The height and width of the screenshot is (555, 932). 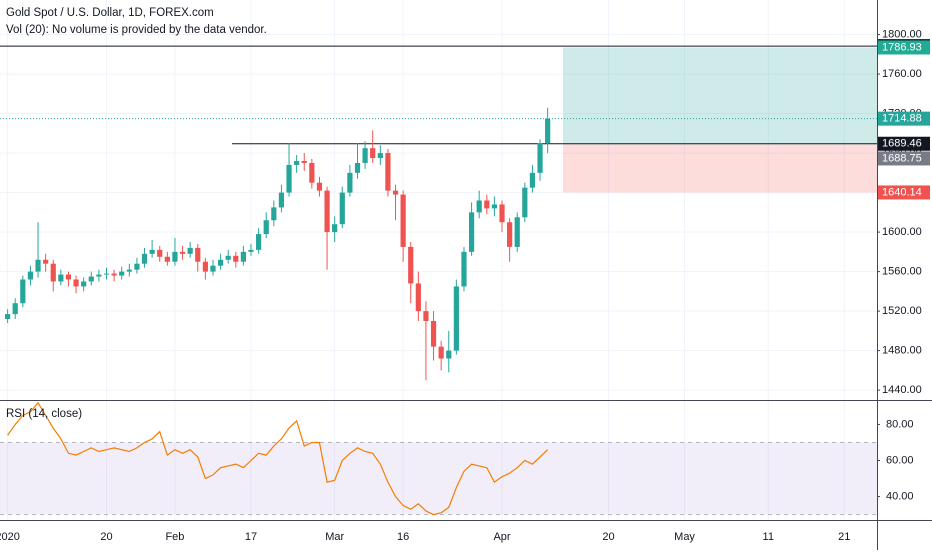 What do you see at coordinates (902, 232) in the screenshot?
I see `y-tick-label: 1600.00` at bounding box center [902, 232].